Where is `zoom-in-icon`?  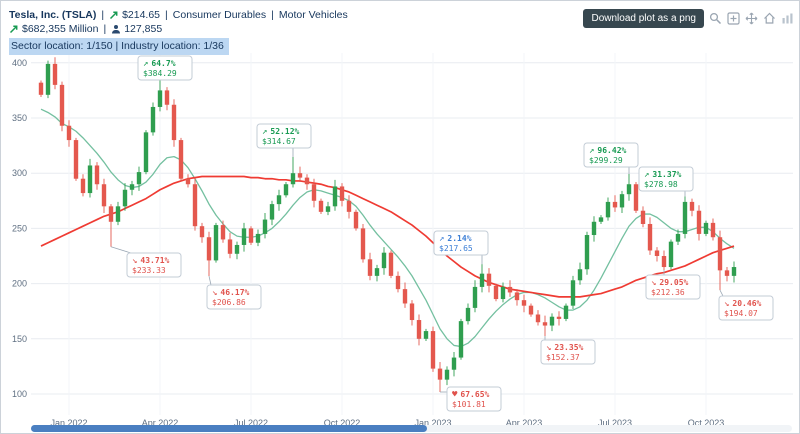
zoom-in-icon is located at coordinates (733, 18).